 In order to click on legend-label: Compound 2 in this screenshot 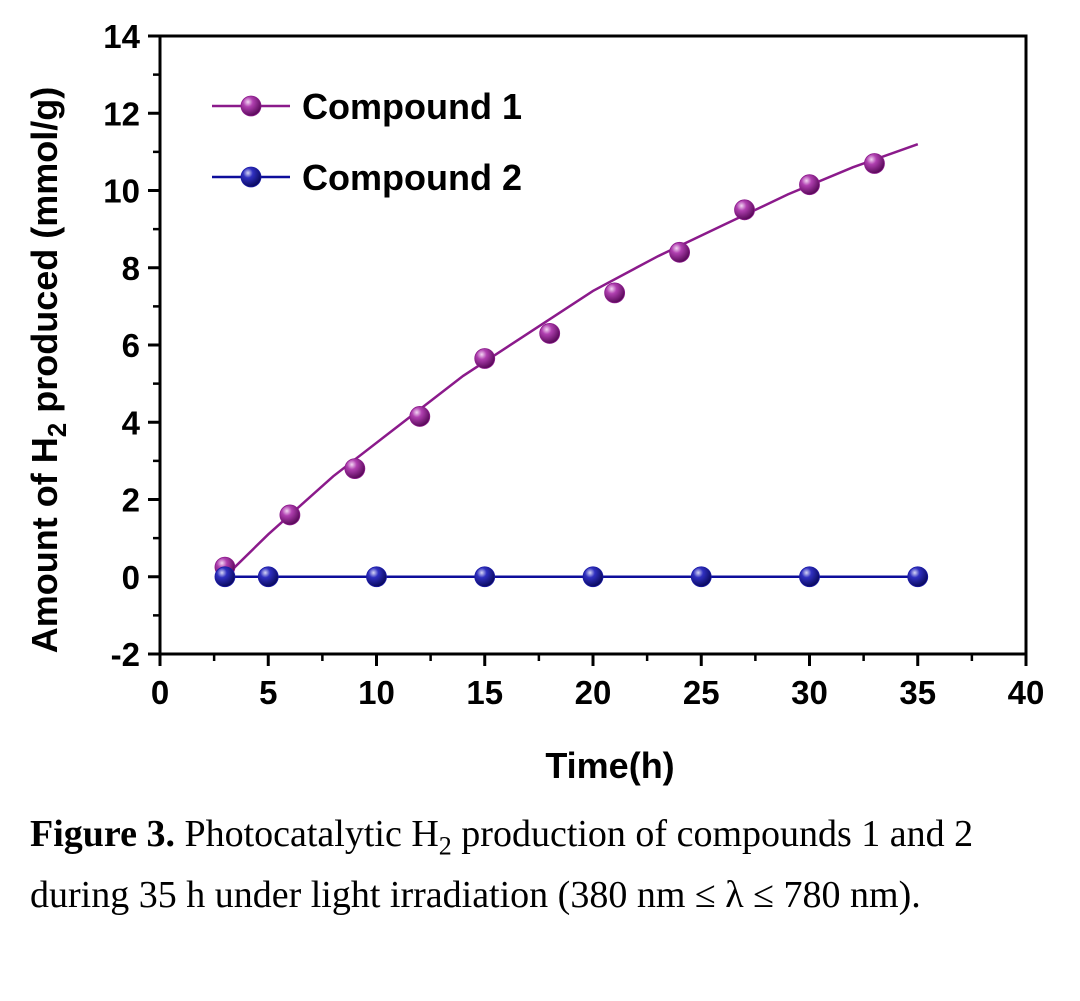, I will do `click(412, 177)`.